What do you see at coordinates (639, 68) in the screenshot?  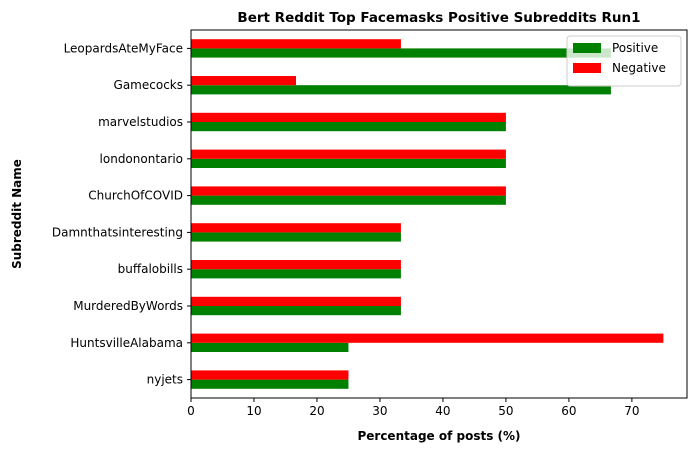 I see `legend-label-negative: Negative` at bounding box center [639, 68].